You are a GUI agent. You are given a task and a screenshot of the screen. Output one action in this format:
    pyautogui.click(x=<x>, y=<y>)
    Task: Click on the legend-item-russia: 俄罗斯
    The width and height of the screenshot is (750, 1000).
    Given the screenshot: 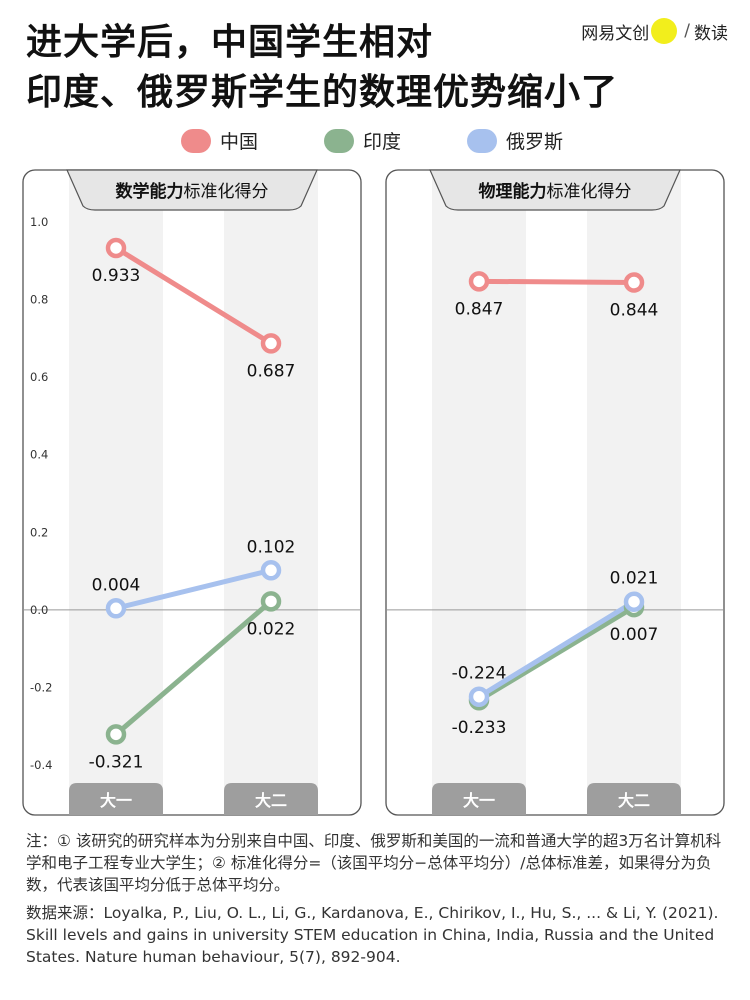 What is the action you would take?
    pyautogui.click(x=515, y=140)
    